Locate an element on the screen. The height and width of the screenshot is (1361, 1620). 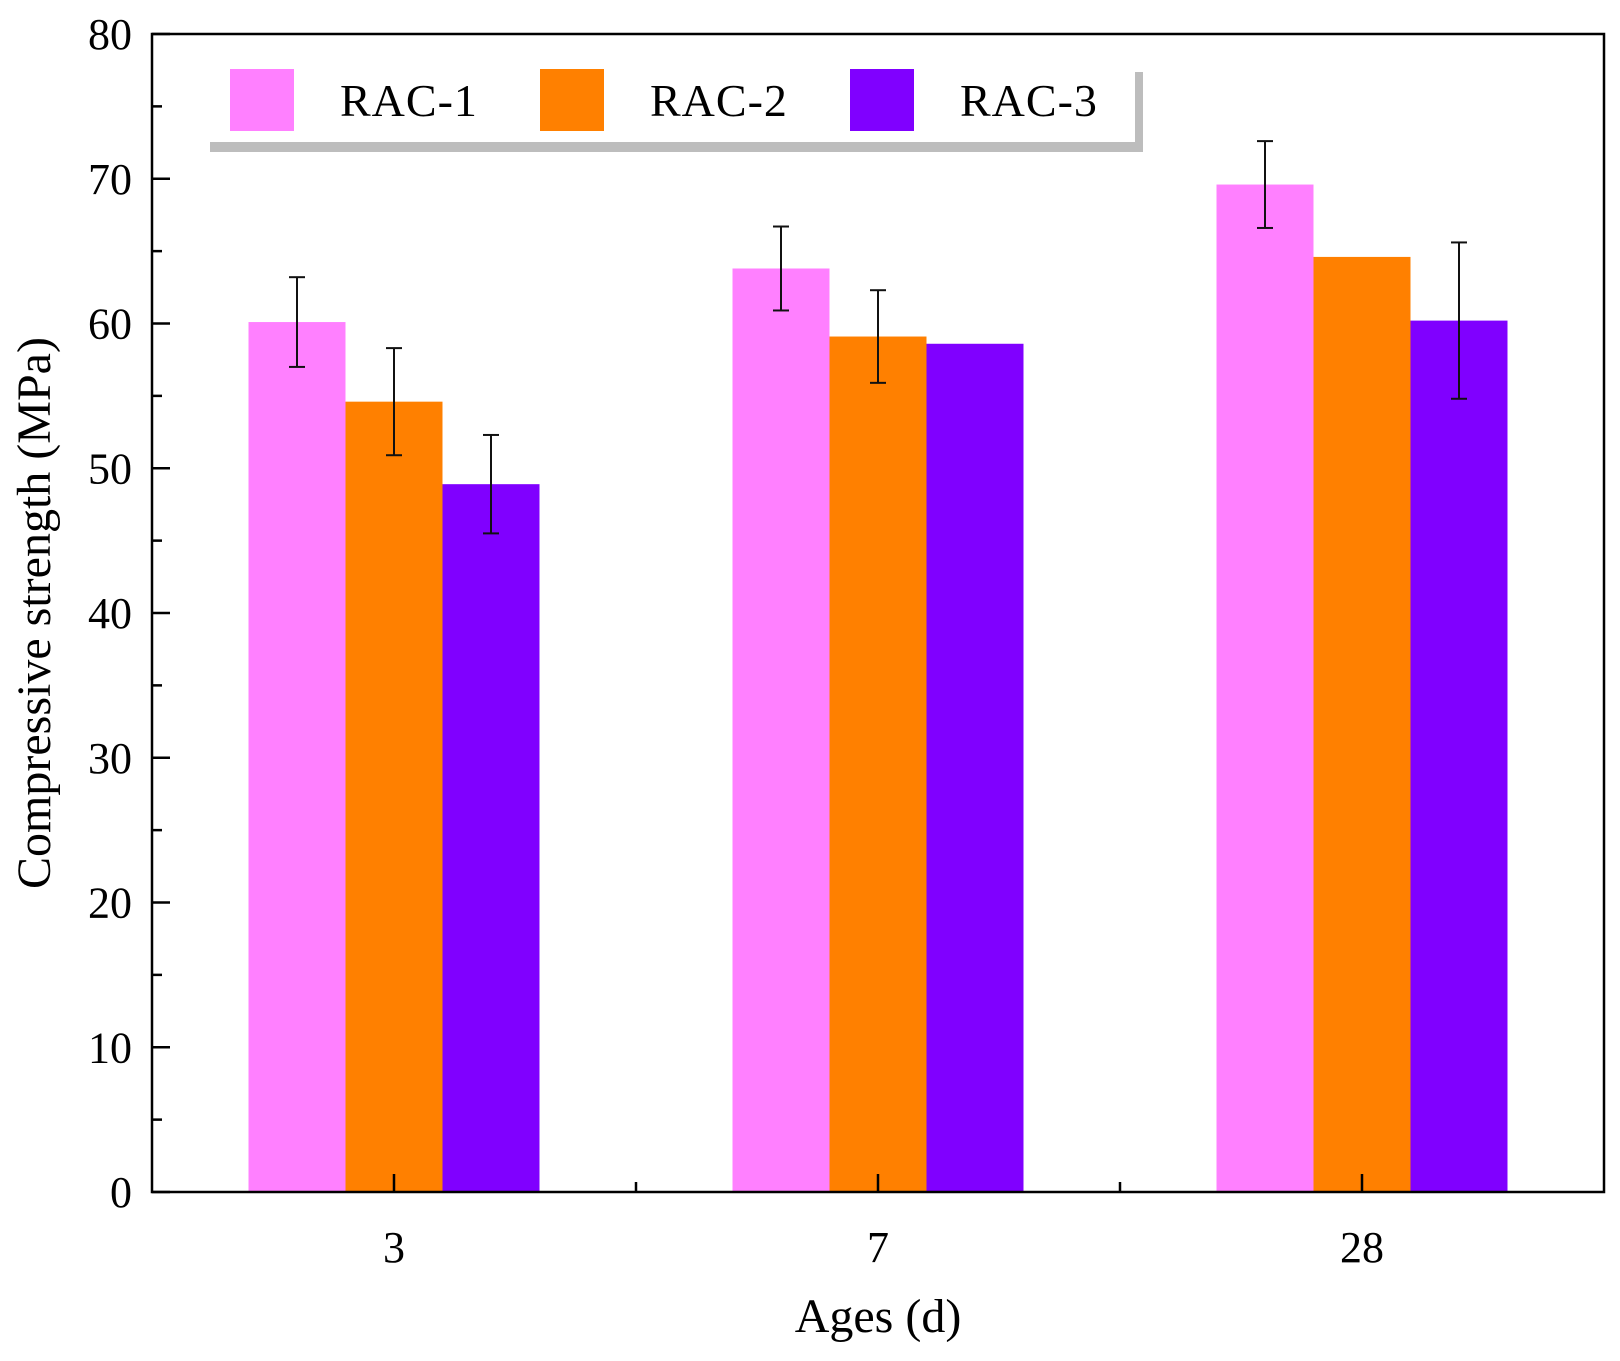
legend-label-rac-3: RAC-3 is located at coordinates (1029, 100).